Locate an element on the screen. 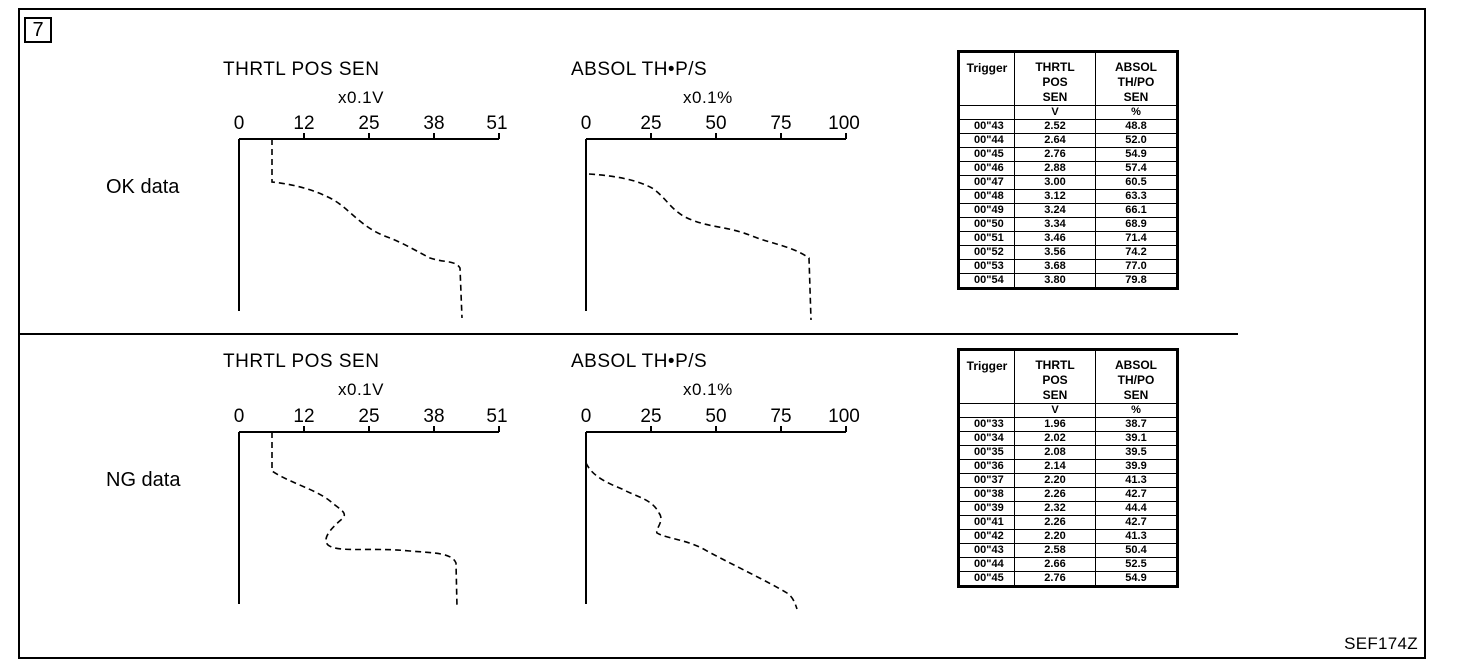  ok-abs-tick: 50 is located at coordinates (716, 123).